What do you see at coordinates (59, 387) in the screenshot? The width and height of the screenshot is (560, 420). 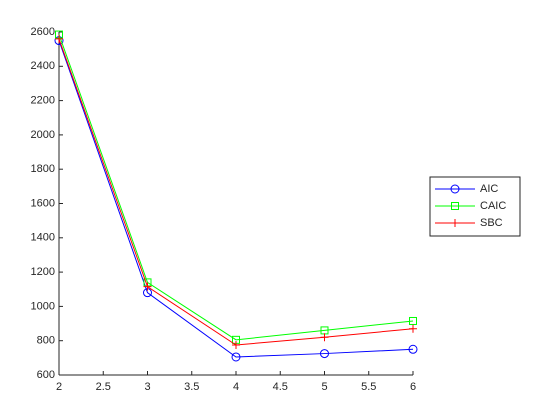 I see `x-tick-label: 2` at bounding box center [59, 387].